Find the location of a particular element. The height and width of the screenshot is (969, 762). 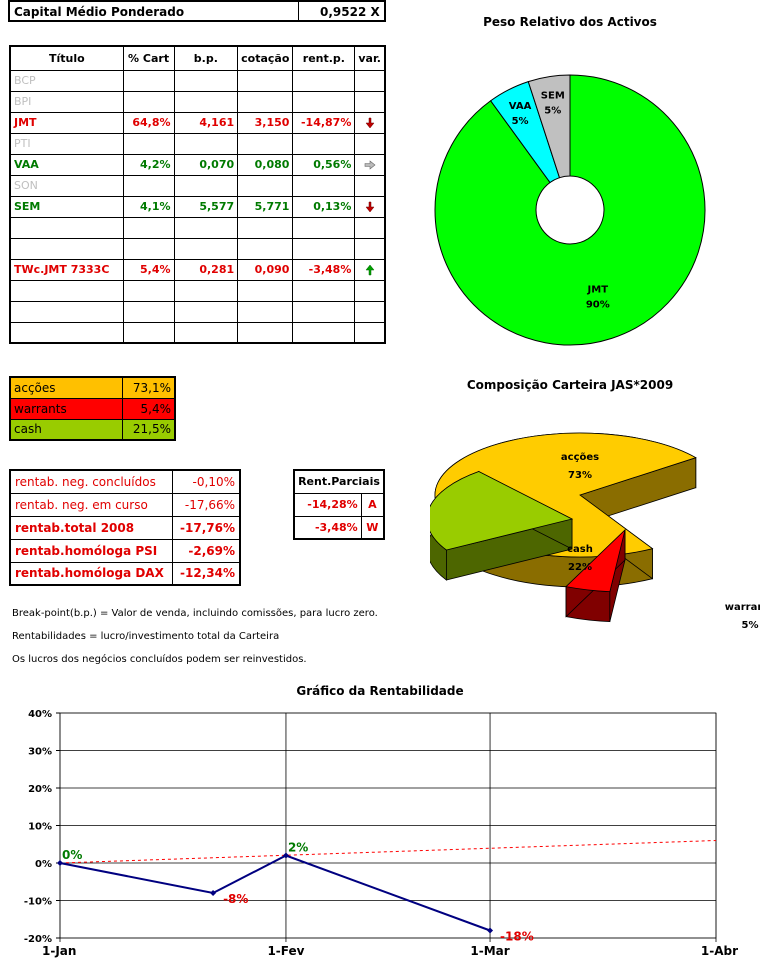

value-cell: 3,150 is located at coordinates (265, 122).